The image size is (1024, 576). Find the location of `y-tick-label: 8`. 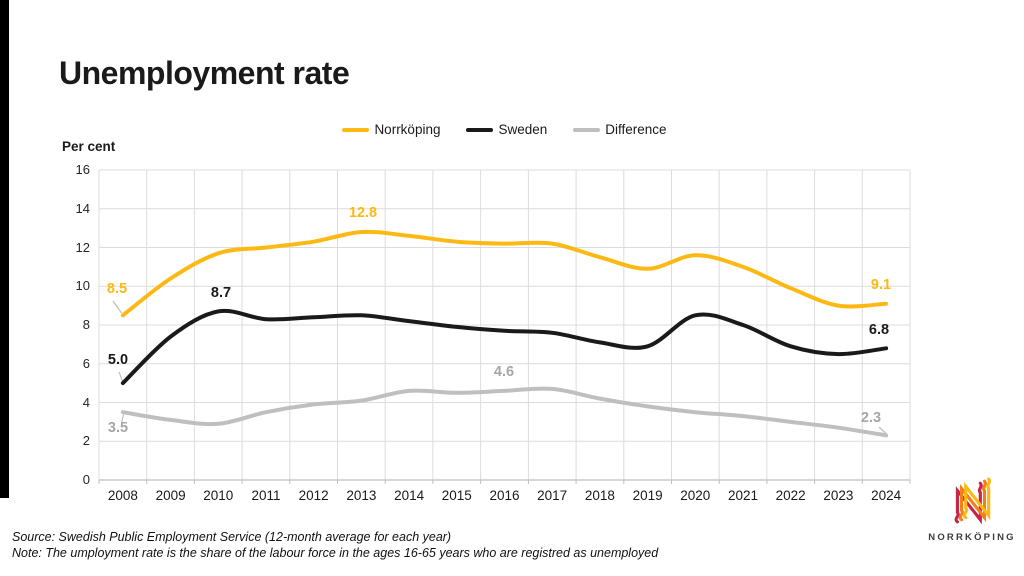

y-tick-label: 8 is located at coordinates (86, 324).